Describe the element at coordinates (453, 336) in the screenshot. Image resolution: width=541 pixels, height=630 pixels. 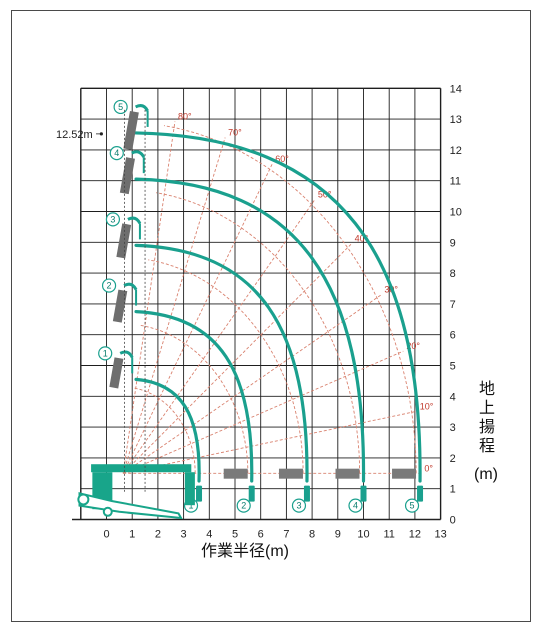
I see `y-tick-label: 6` at that location.